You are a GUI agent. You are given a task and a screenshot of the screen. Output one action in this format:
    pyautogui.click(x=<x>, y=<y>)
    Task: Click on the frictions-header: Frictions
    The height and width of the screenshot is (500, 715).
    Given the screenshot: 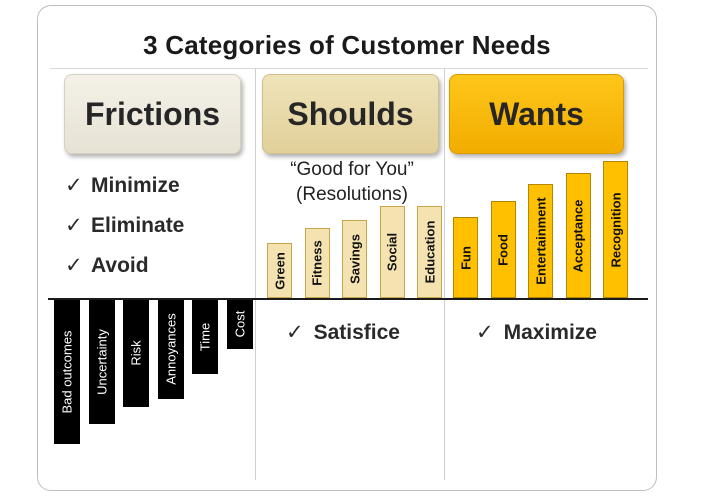 What is the action you would take?
    pyautogui.click(x=152, y=114)
    